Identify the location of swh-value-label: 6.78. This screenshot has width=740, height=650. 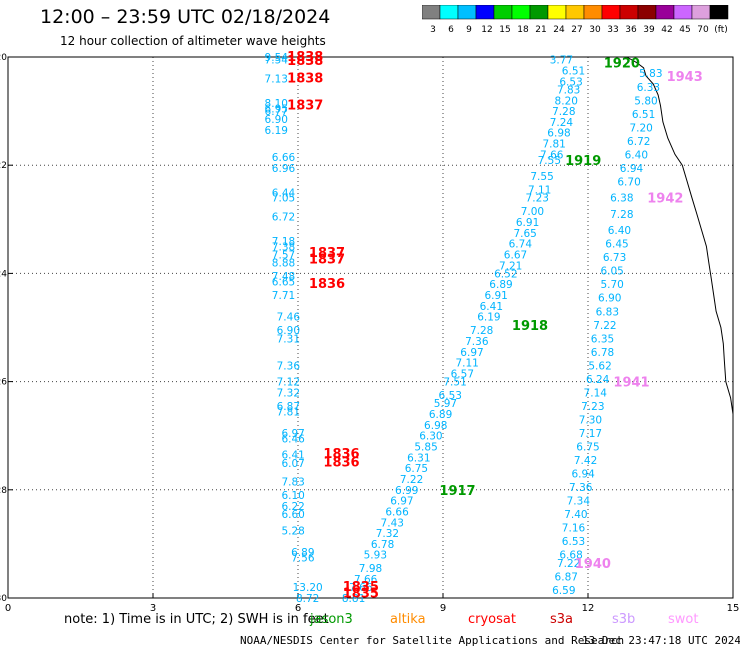
(602, 353).